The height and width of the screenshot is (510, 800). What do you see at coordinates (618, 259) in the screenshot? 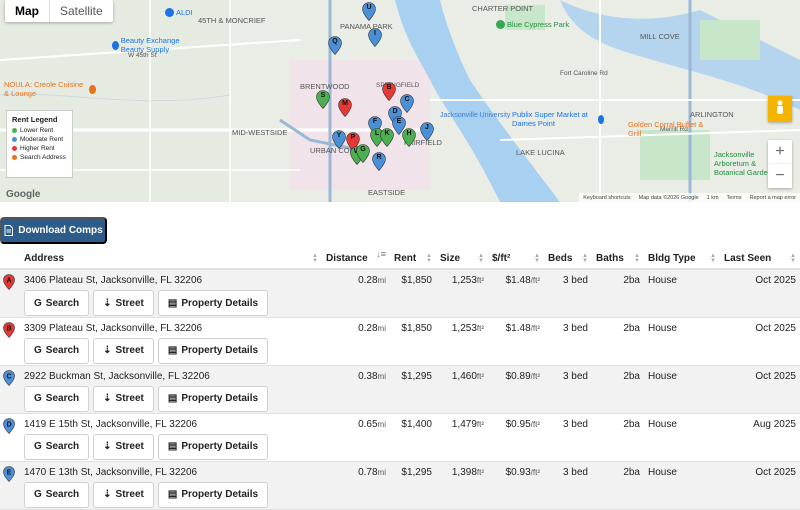
I see `column-header-baths: Baths ▲ ▼` at bounding box center [618, 259].